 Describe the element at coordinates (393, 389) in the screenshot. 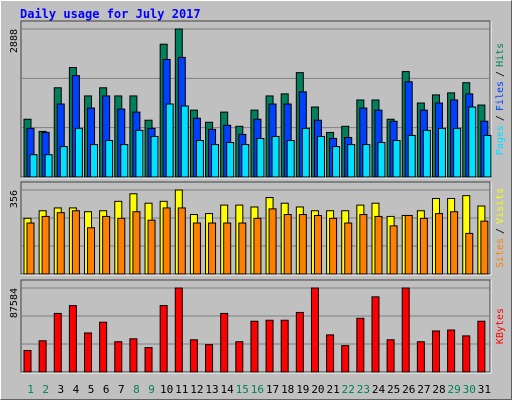

I see `x-tick-label: 25` at that location.